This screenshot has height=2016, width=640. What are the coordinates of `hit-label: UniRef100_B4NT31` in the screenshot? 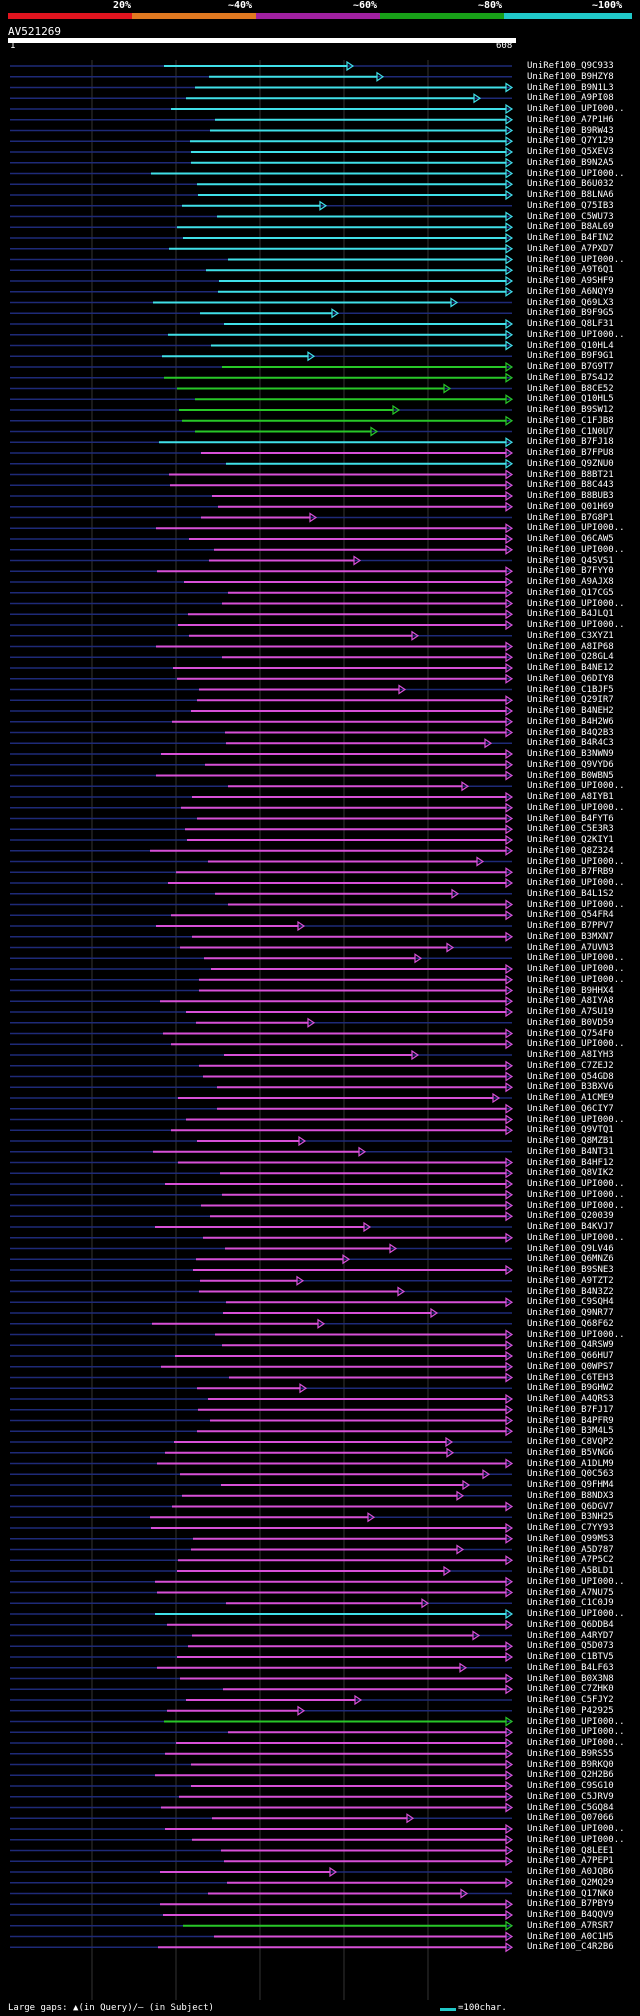 It's located at (570, 1151).